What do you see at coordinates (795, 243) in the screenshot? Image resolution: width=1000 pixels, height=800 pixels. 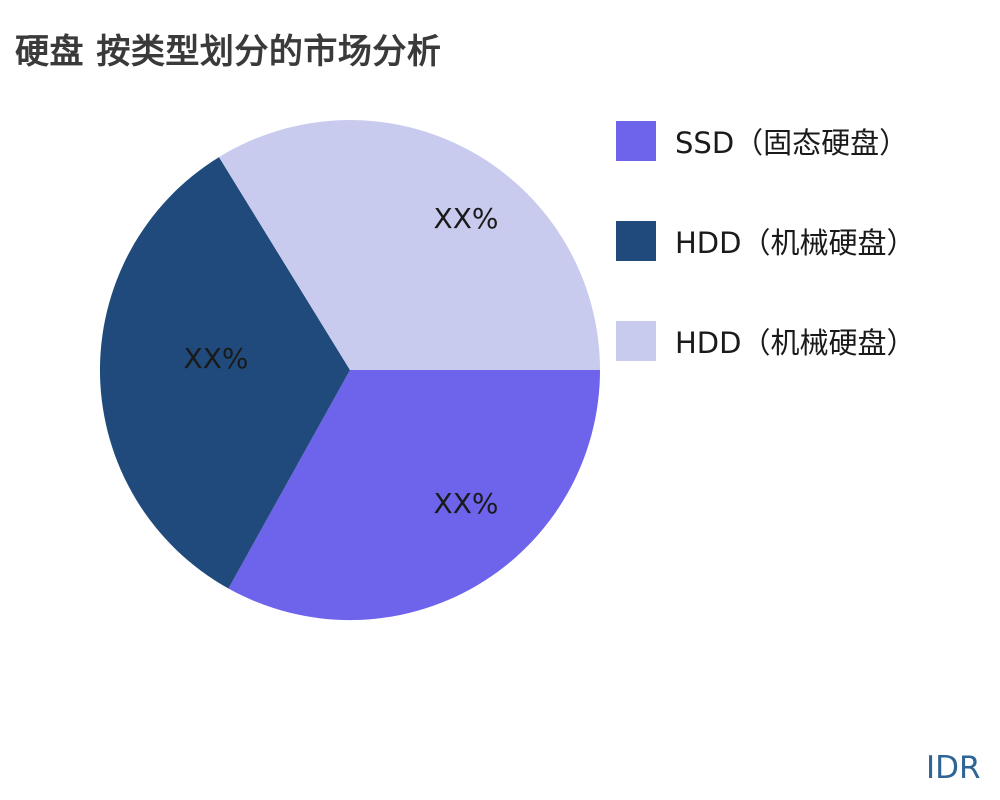 I see `legend-label-hdd-dark: HDD（机械硬盘）` at bounding box center [795, 243].